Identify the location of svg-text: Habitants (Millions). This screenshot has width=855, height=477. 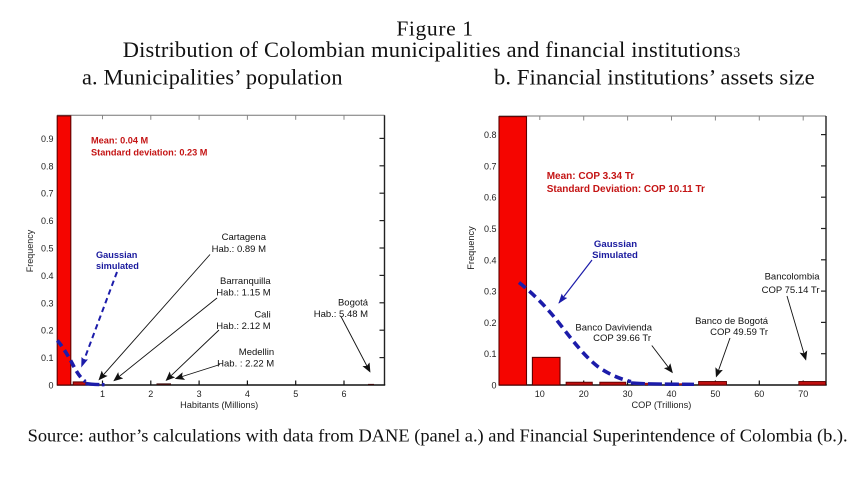
(219, 405).